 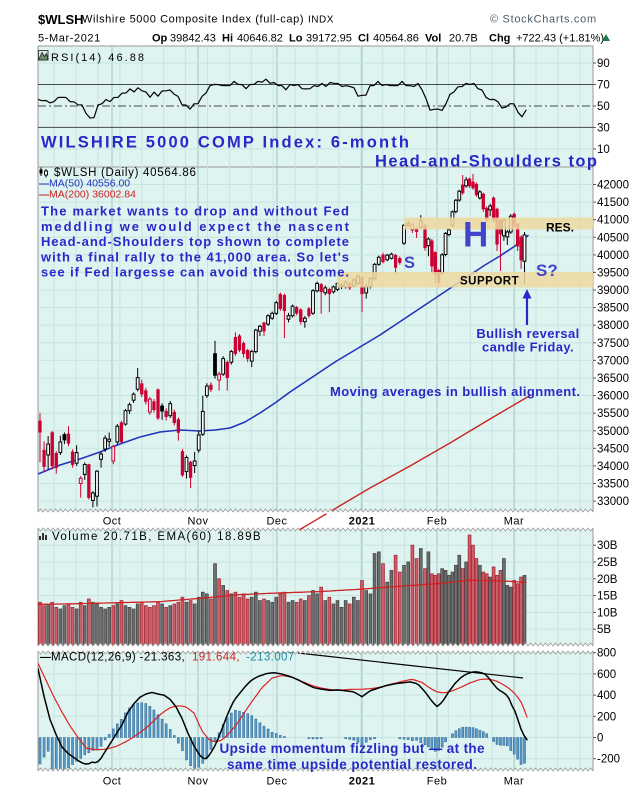 I want to click on svg-text: 35000, so click(x=613, y=432).